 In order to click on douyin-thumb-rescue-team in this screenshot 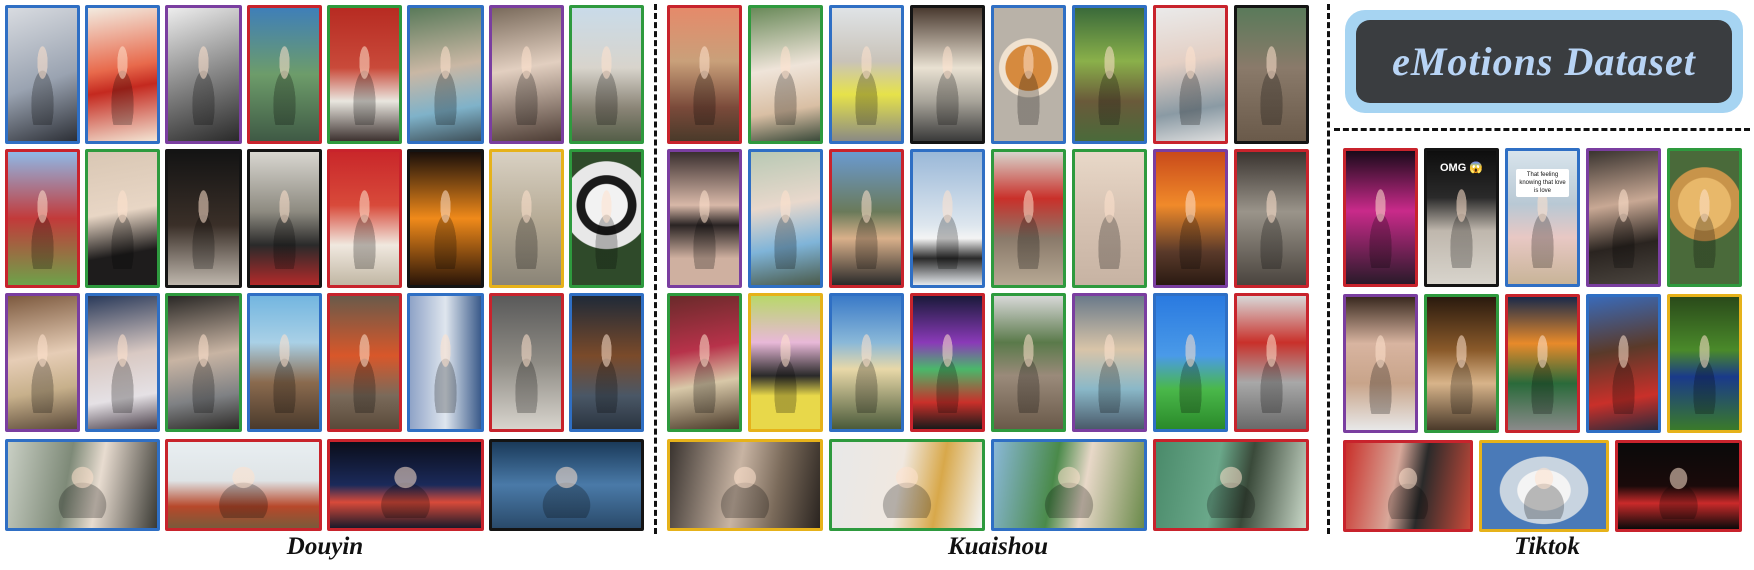, I will do `click(364, 362)`.